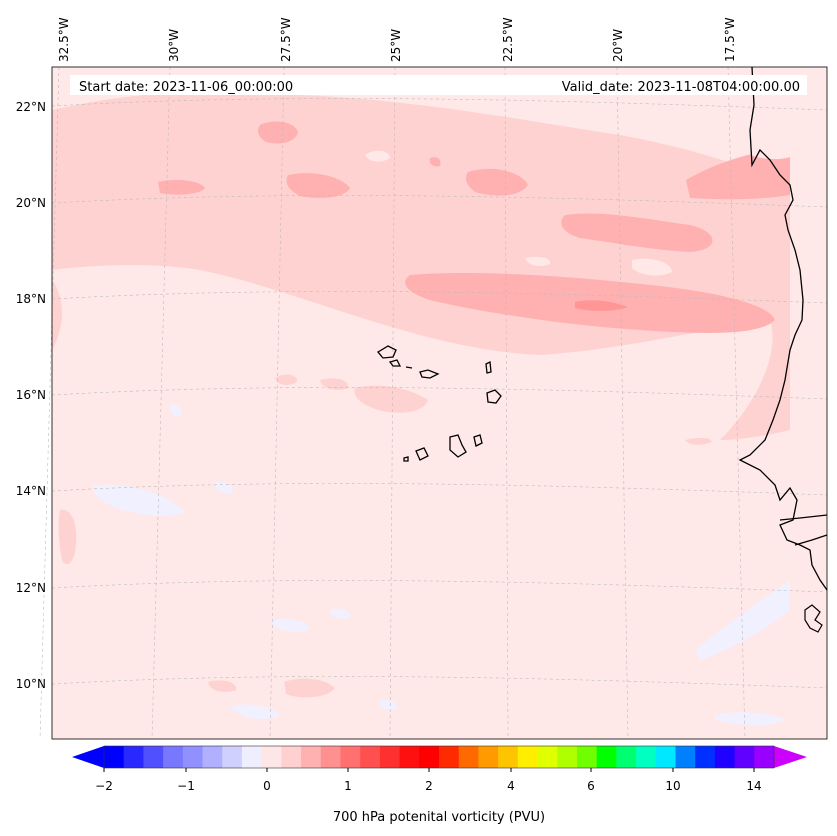  Describe the element at coordinates (286, 39) in the screenshot. I see `lon-label: 27.5°W` at that location.